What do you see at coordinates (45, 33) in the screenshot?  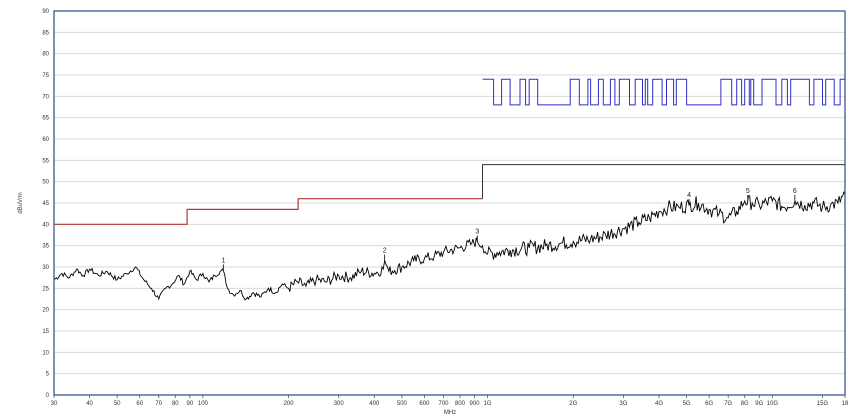 I see `y-tick-label: 85` at bounding box center [45, 33].